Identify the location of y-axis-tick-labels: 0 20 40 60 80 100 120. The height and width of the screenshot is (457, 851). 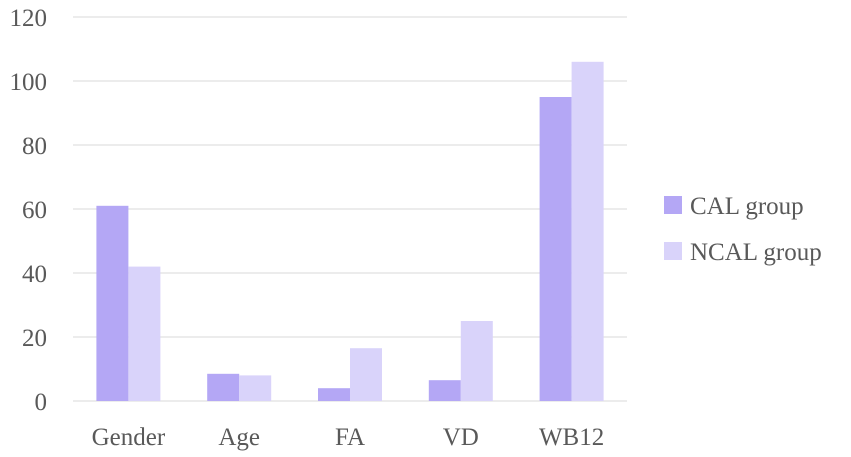
(29, 210).